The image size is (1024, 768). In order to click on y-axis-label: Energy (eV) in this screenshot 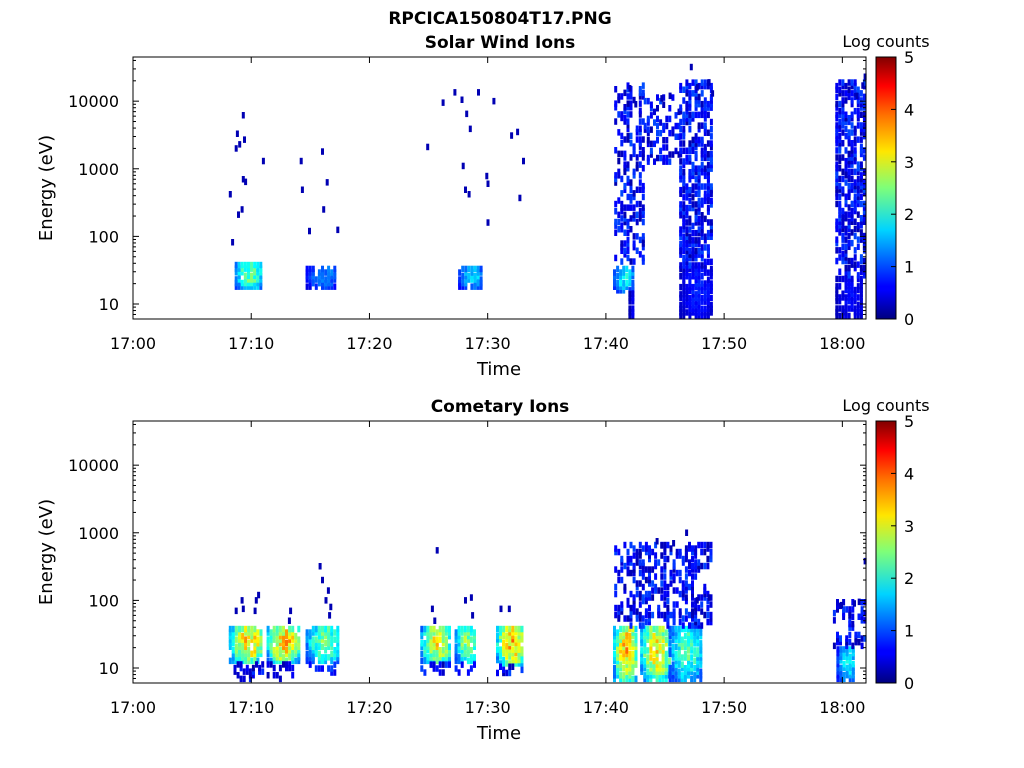, I will do `click(46, 552)`.